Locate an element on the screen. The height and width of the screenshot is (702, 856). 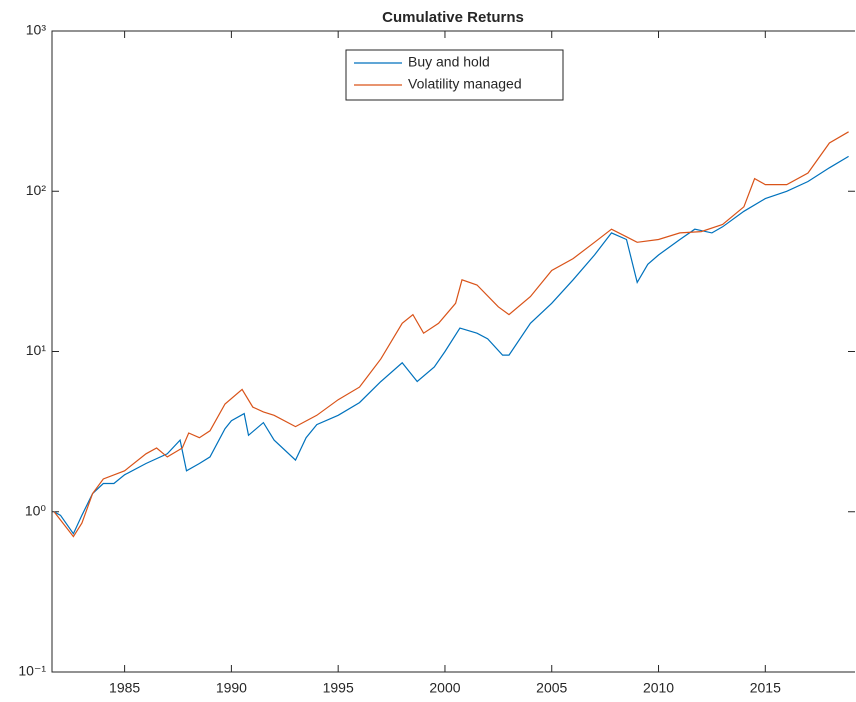
chart-title: Cumulative Returns is located at coordinates (453, 17).